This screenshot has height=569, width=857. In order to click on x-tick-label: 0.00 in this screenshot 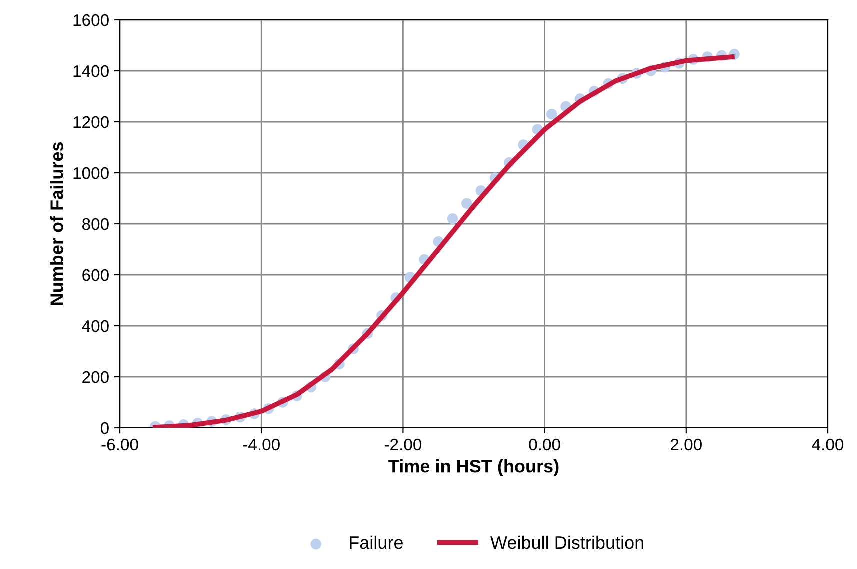, I will do `click(544, 444)`.